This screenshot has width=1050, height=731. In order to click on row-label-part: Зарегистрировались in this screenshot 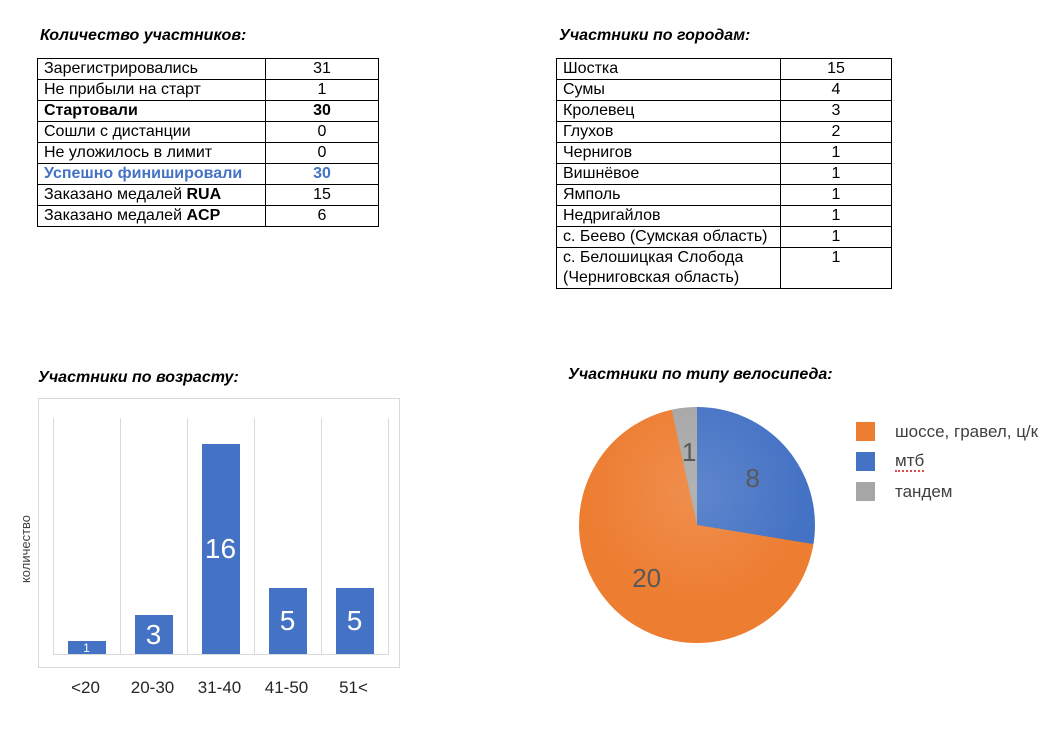, I will do `click(121, 68)`.